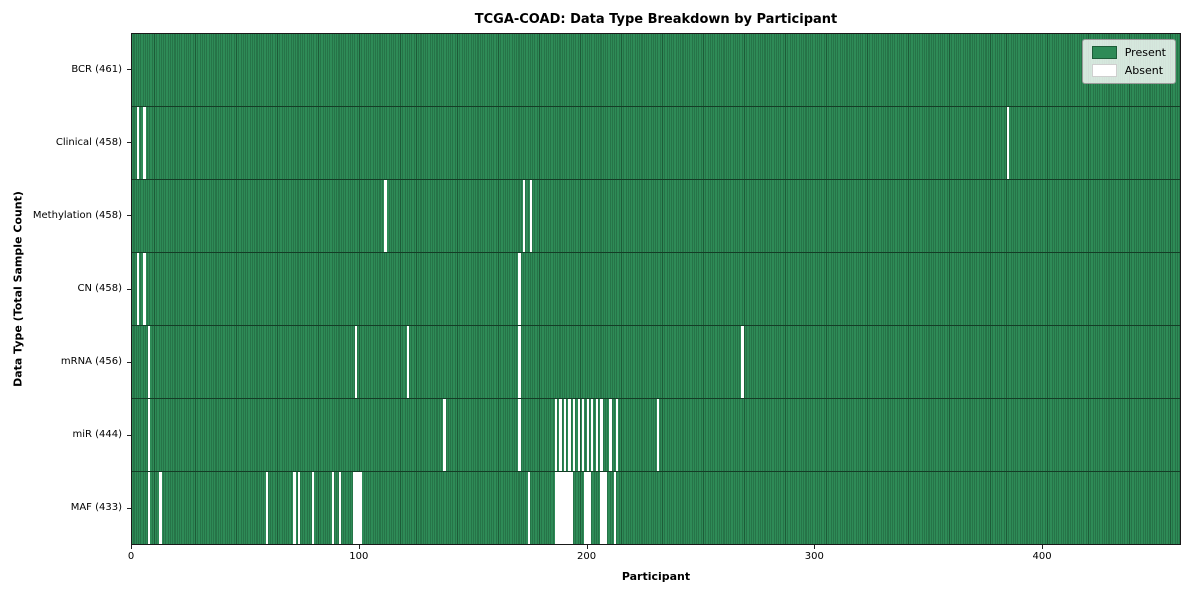 The image size is (1200, 600). I want to click on absent-swatch-icon, so click(1104, 70).